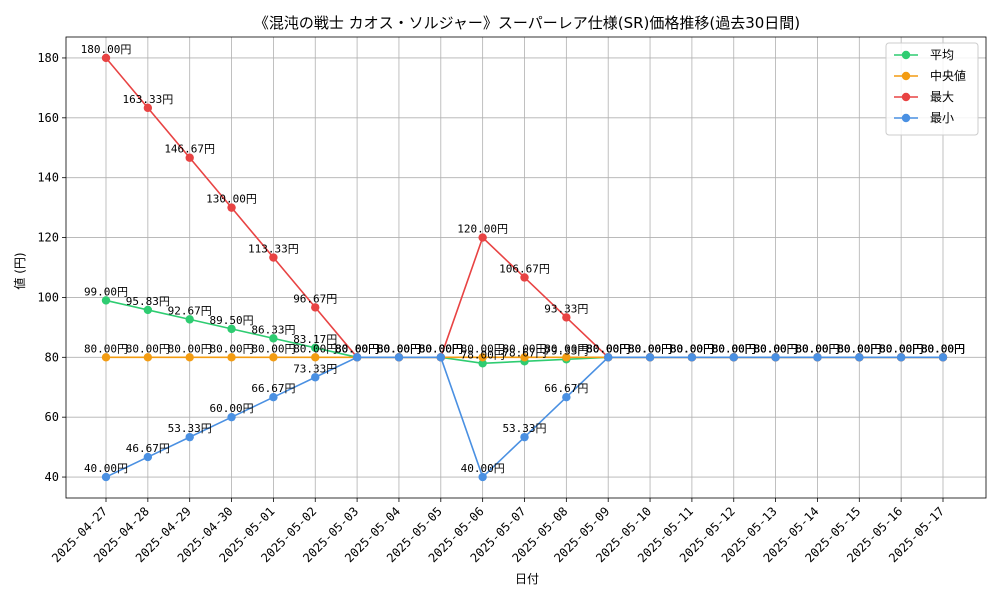  I want to click on y-tick-label: 80, so click(52, 357).